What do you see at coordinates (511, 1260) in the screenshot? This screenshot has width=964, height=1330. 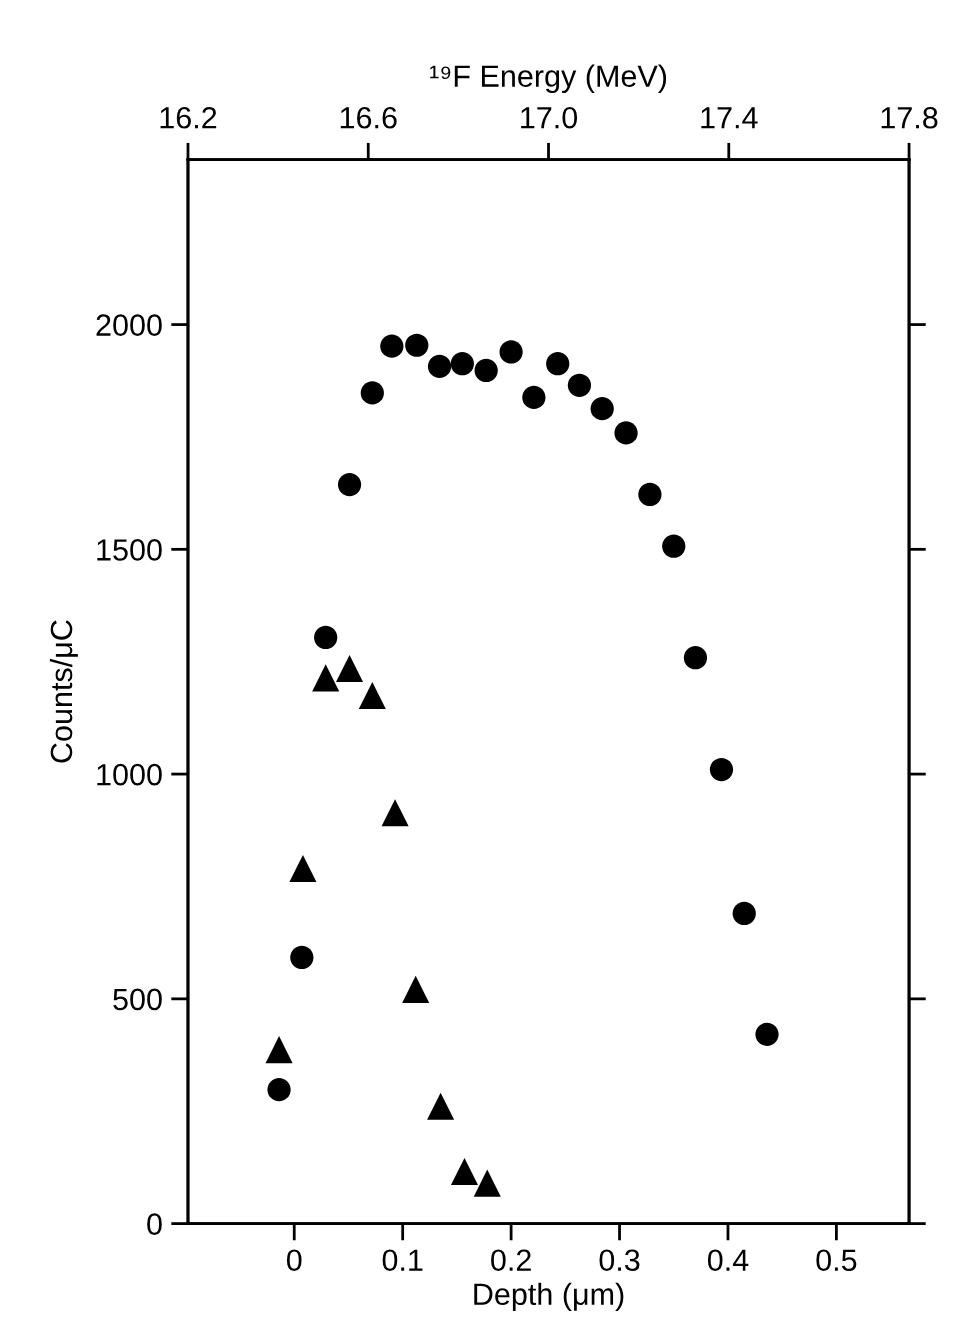 I see `x-tick-label: 0.2` at bounding box center [511, 1260].